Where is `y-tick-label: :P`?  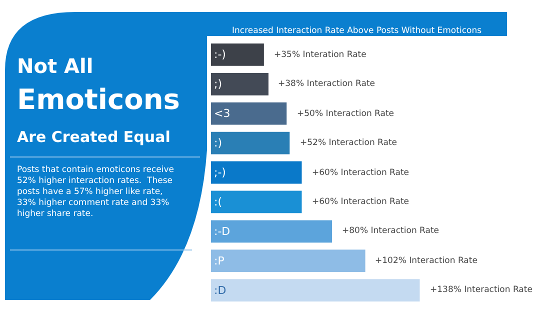
y-tick-label: :P is located at coordinates (219, 261).